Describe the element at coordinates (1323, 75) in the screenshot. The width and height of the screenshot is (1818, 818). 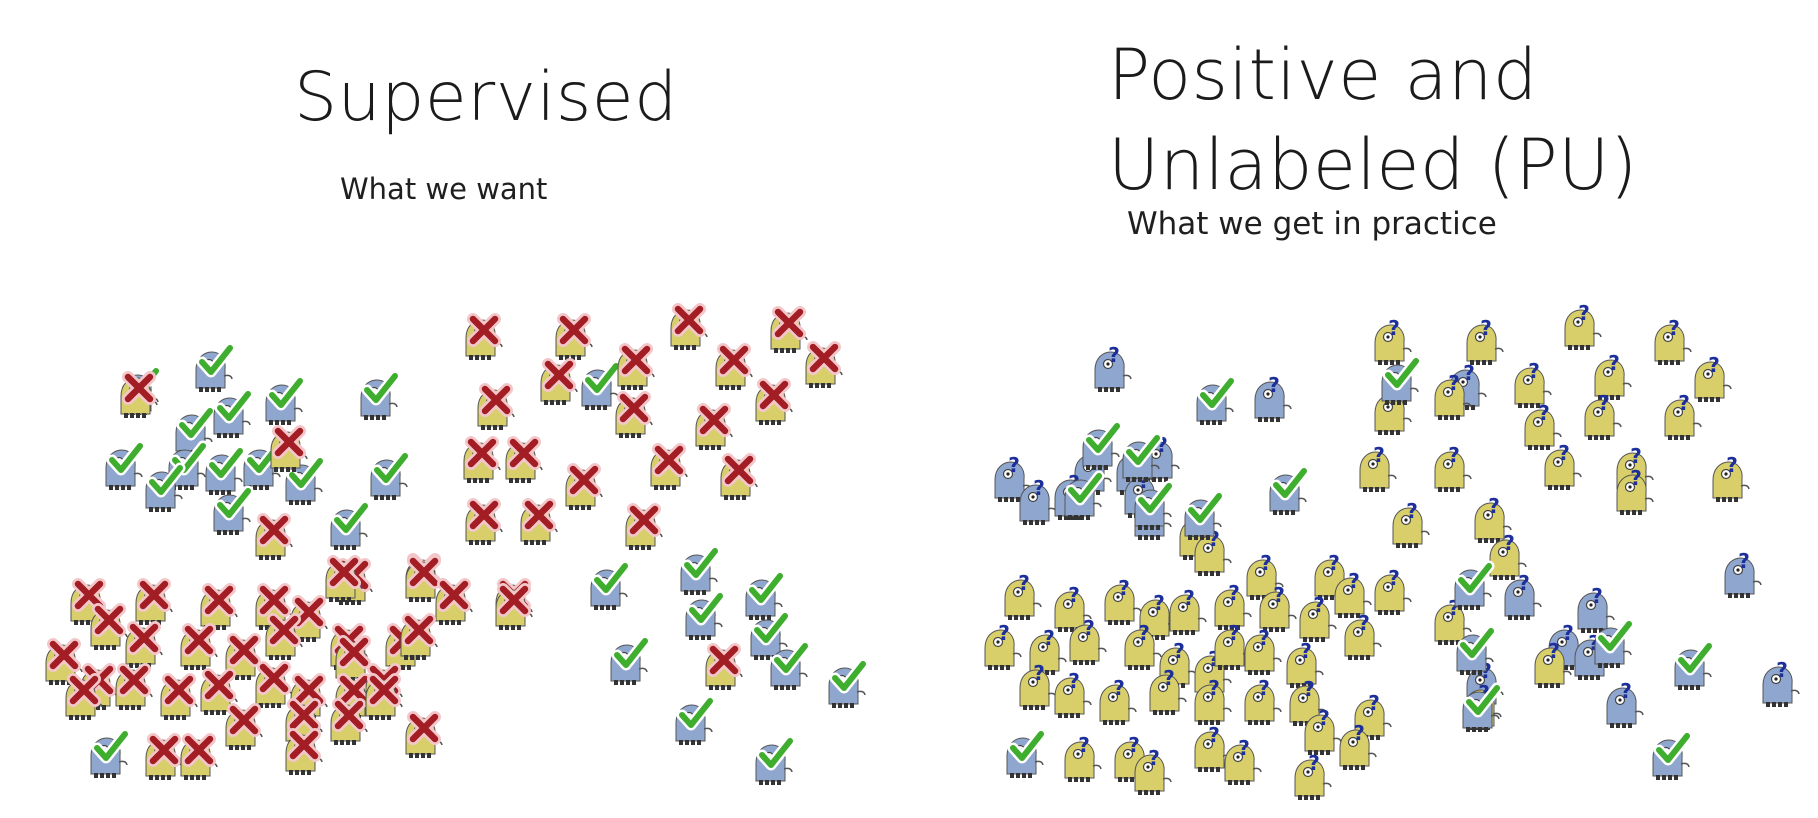
I see `pu-title-line1: Positive and` at that location.